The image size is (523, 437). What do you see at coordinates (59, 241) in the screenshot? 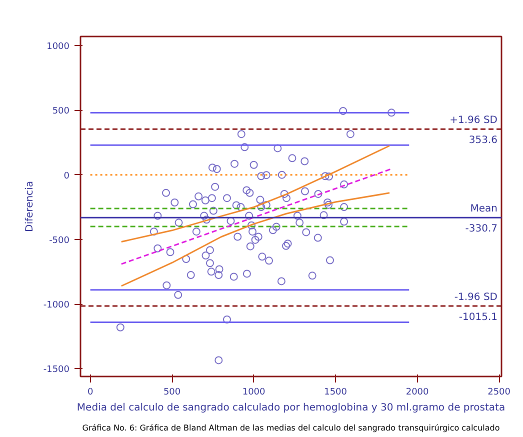
I see `y-tick-label: -500` at bounding box center [59, 241].